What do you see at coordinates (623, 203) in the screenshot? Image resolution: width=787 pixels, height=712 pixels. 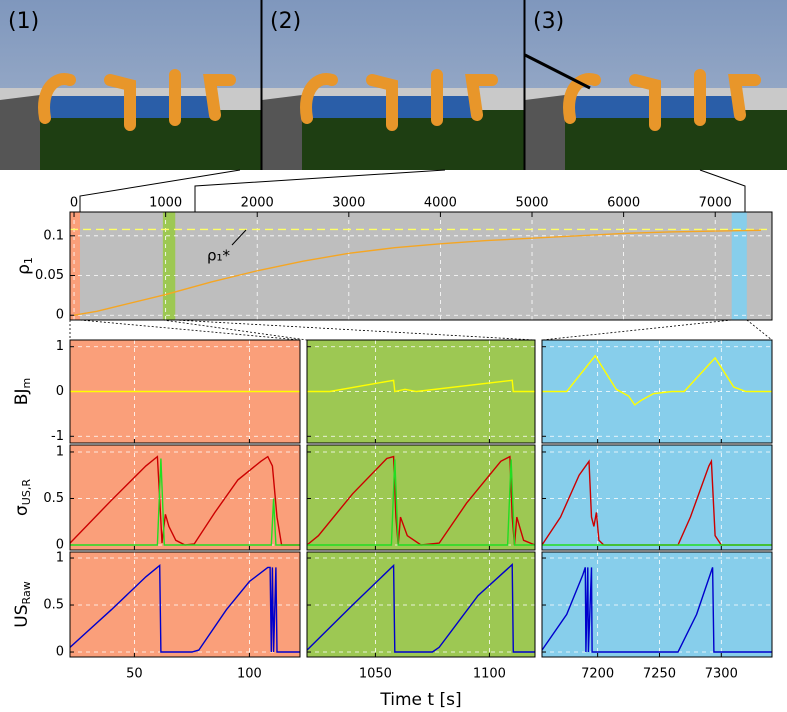 I see `x-tick-label: 6000` at bounding box center [623, 203].